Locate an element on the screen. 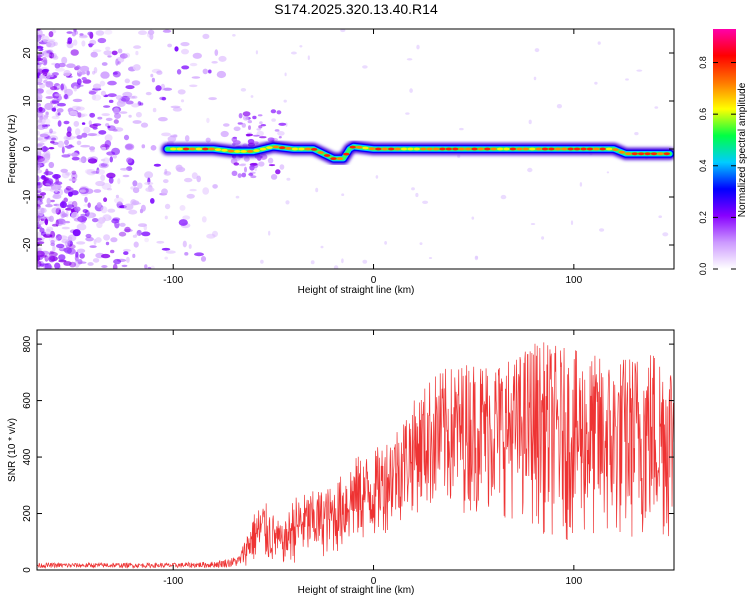 The image size is (750, 600). spectrogram-ridge is located at coordinates (417, 152).